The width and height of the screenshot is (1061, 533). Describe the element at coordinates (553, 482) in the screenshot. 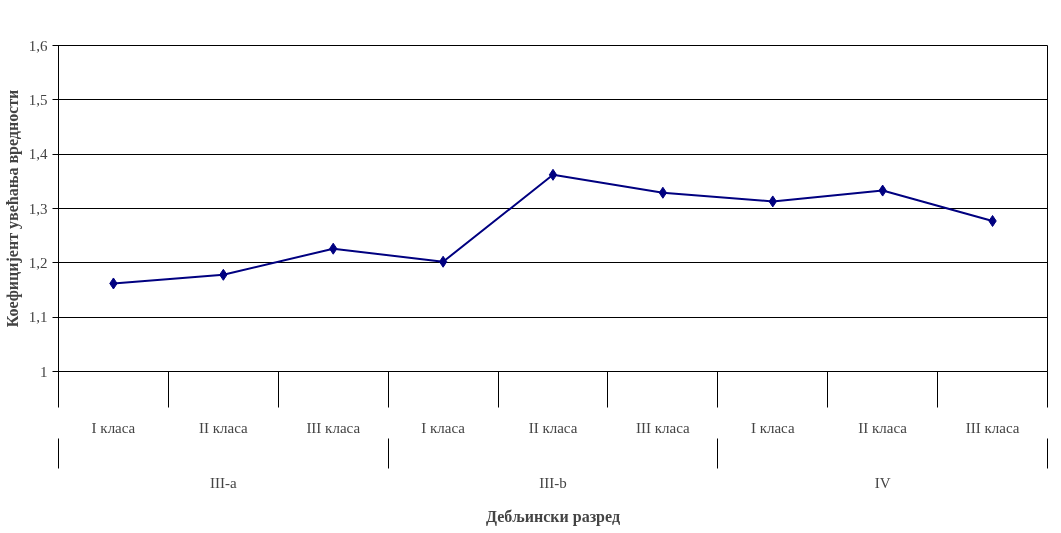

I see `text: III-b` at that location.